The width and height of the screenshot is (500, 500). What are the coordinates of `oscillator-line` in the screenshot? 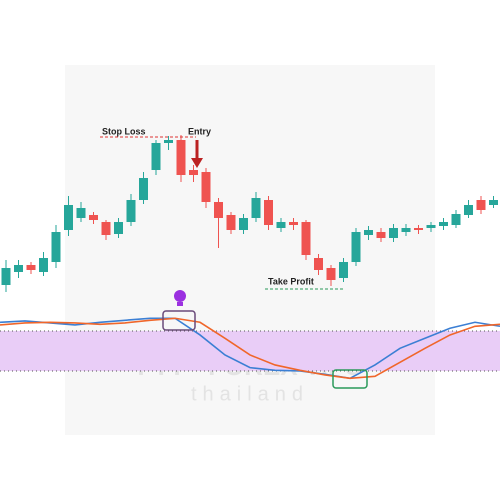 It's located at (250, 348).